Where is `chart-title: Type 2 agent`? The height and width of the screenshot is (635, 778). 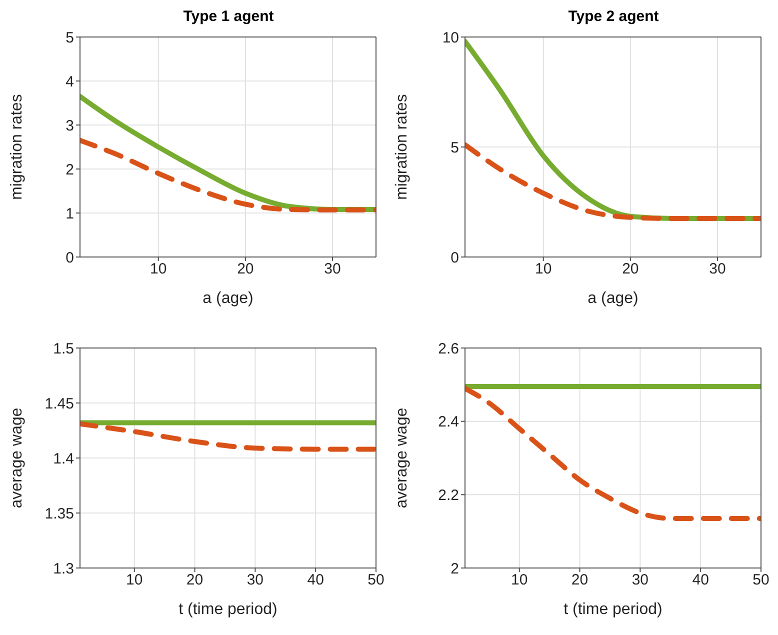 chart-title: Type 2 agent is located at coordinates (613, 17).